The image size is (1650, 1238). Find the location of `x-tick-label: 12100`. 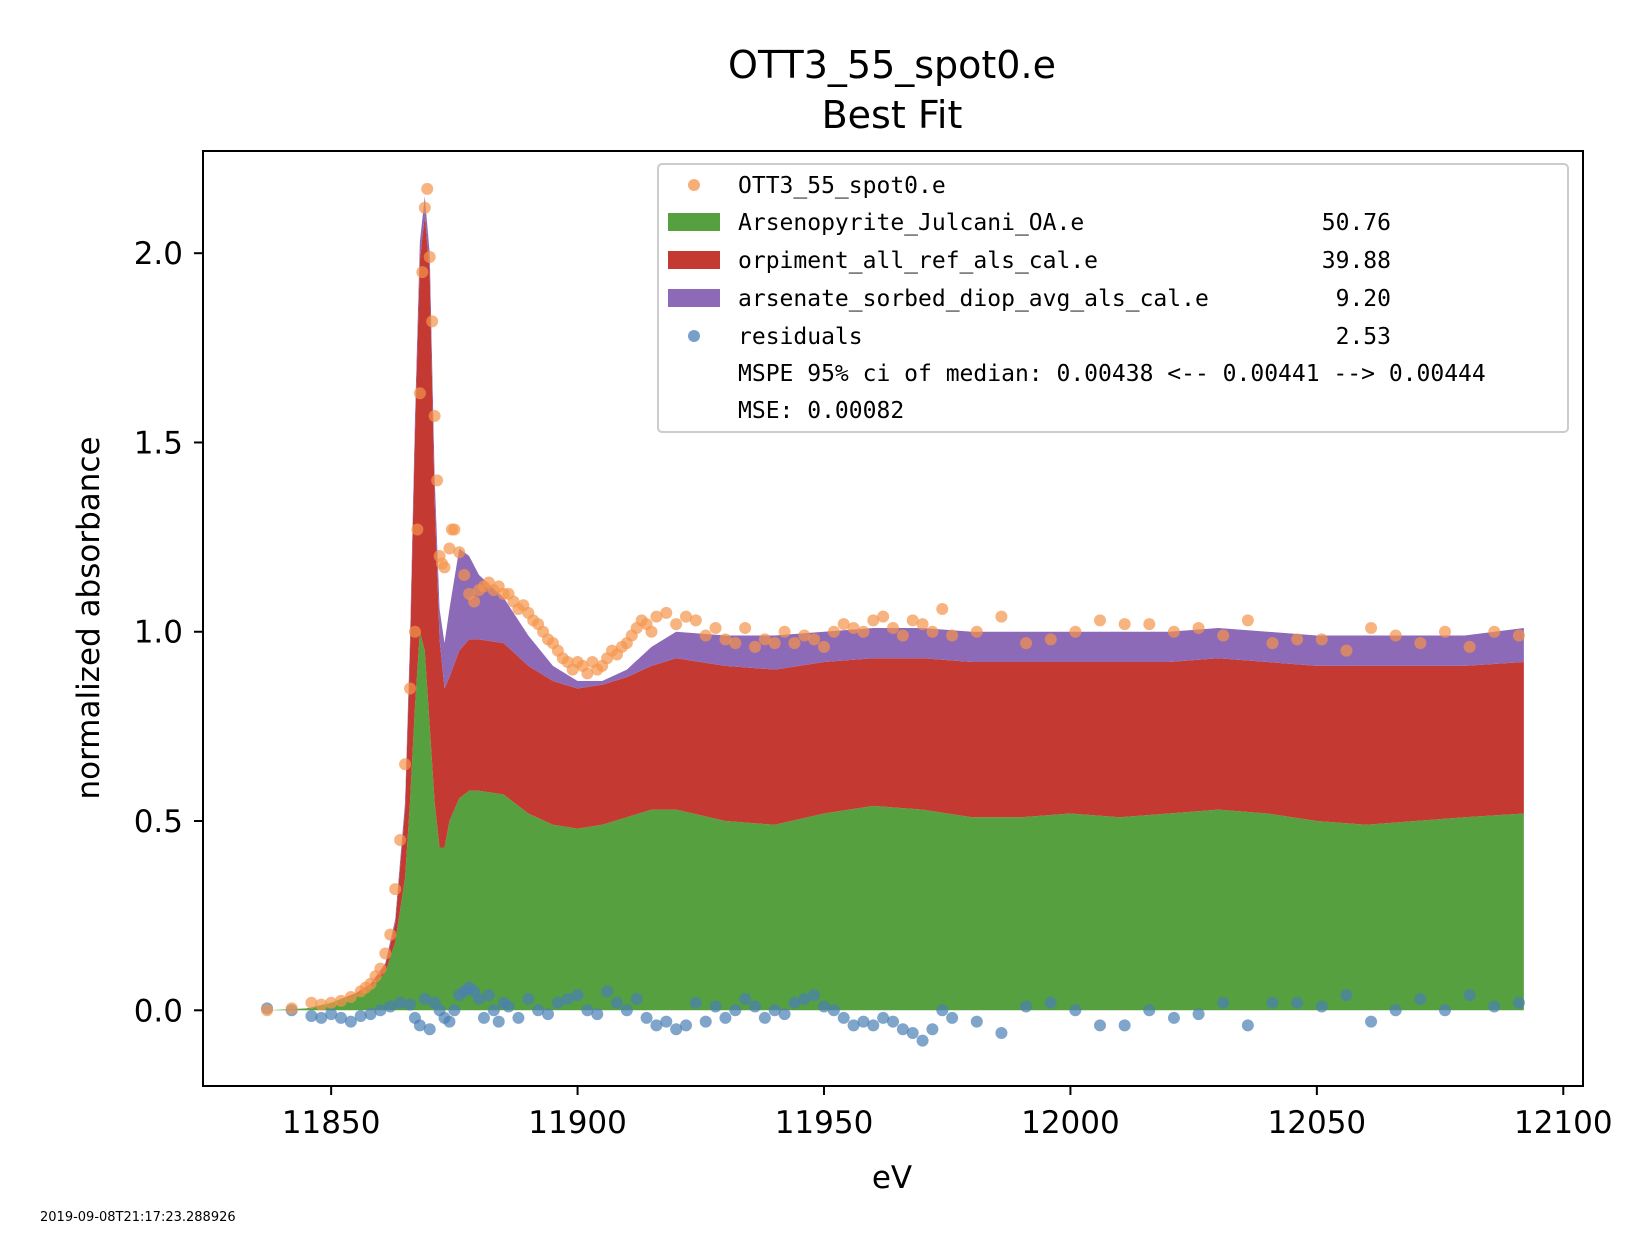

x-tick-label: 12100 is located at coordinates (1563, 1123).